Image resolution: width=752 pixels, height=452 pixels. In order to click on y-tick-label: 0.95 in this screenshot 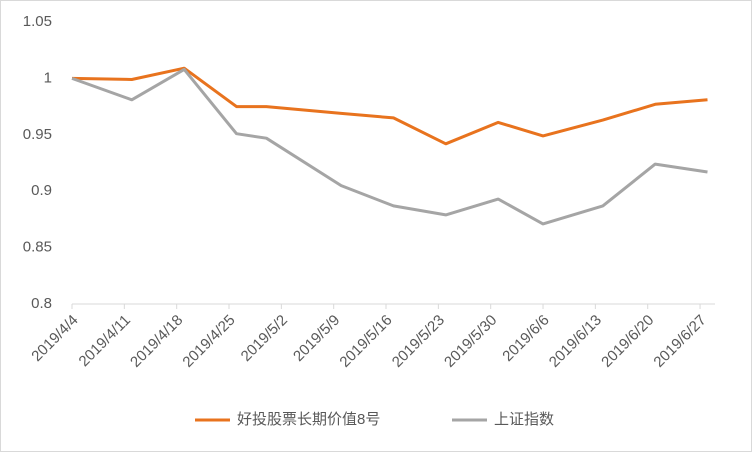, I will do `click(37, 134)`.